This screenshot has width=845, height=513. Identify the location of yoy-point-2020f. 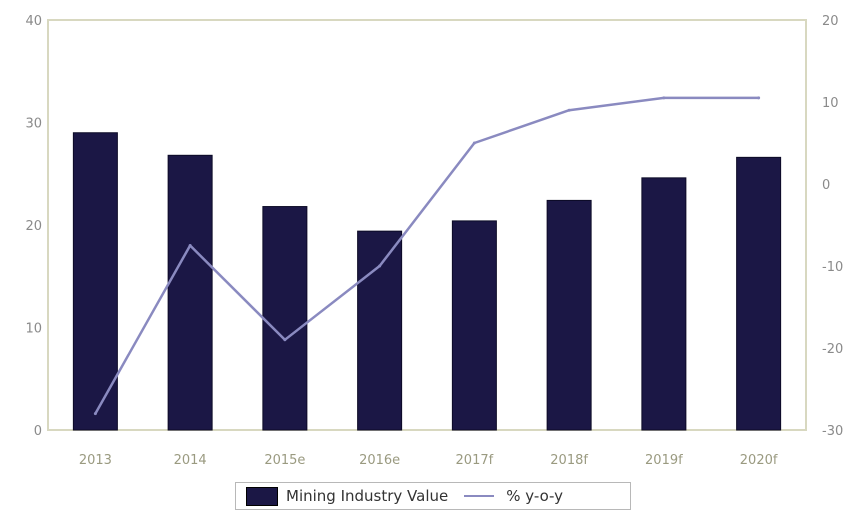
(759, 98).